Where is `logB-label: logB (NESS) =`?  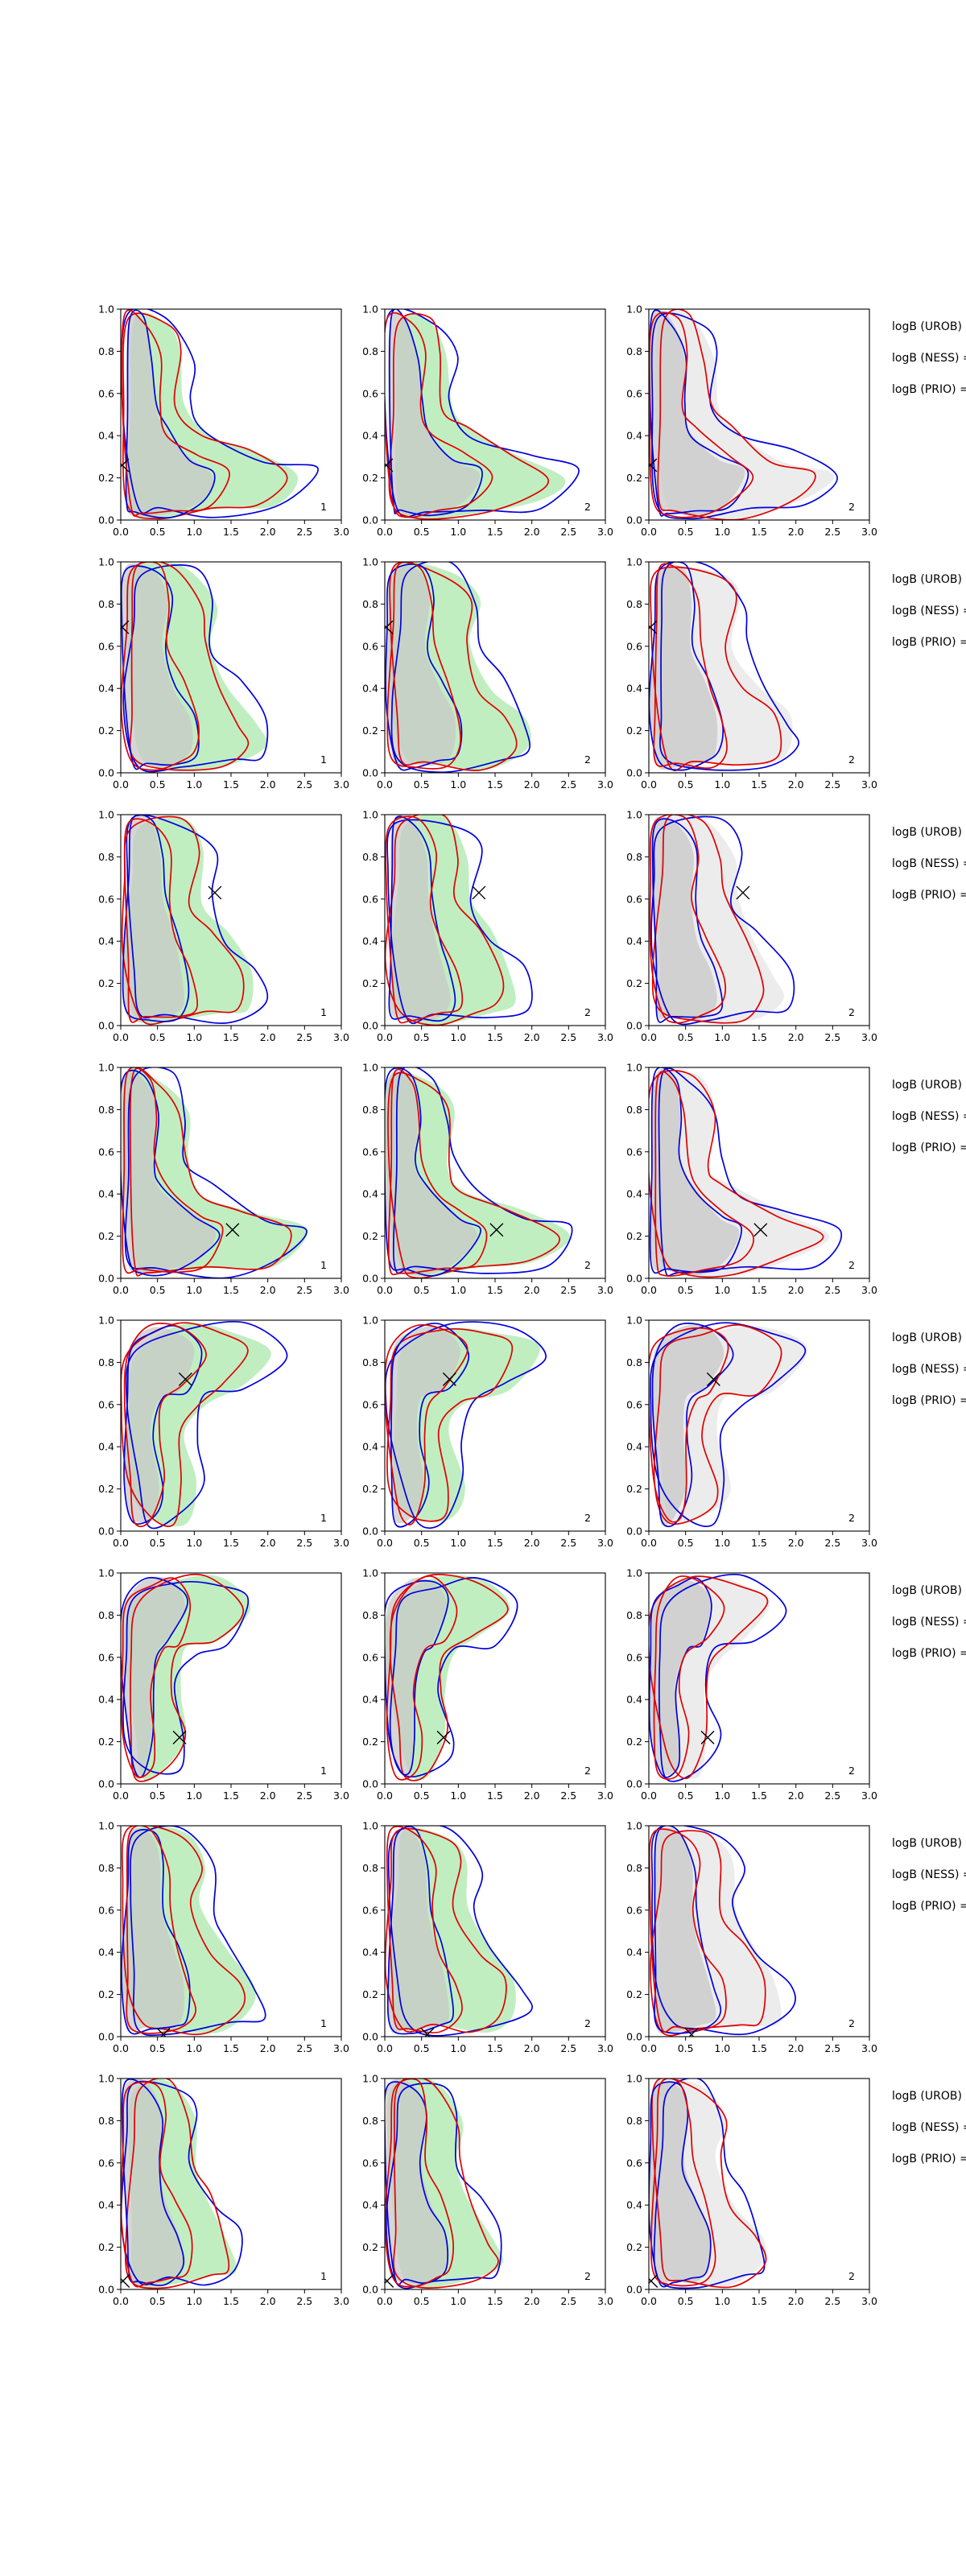
logB-label: logB (NESS) = is located at coordinates (929, 358).